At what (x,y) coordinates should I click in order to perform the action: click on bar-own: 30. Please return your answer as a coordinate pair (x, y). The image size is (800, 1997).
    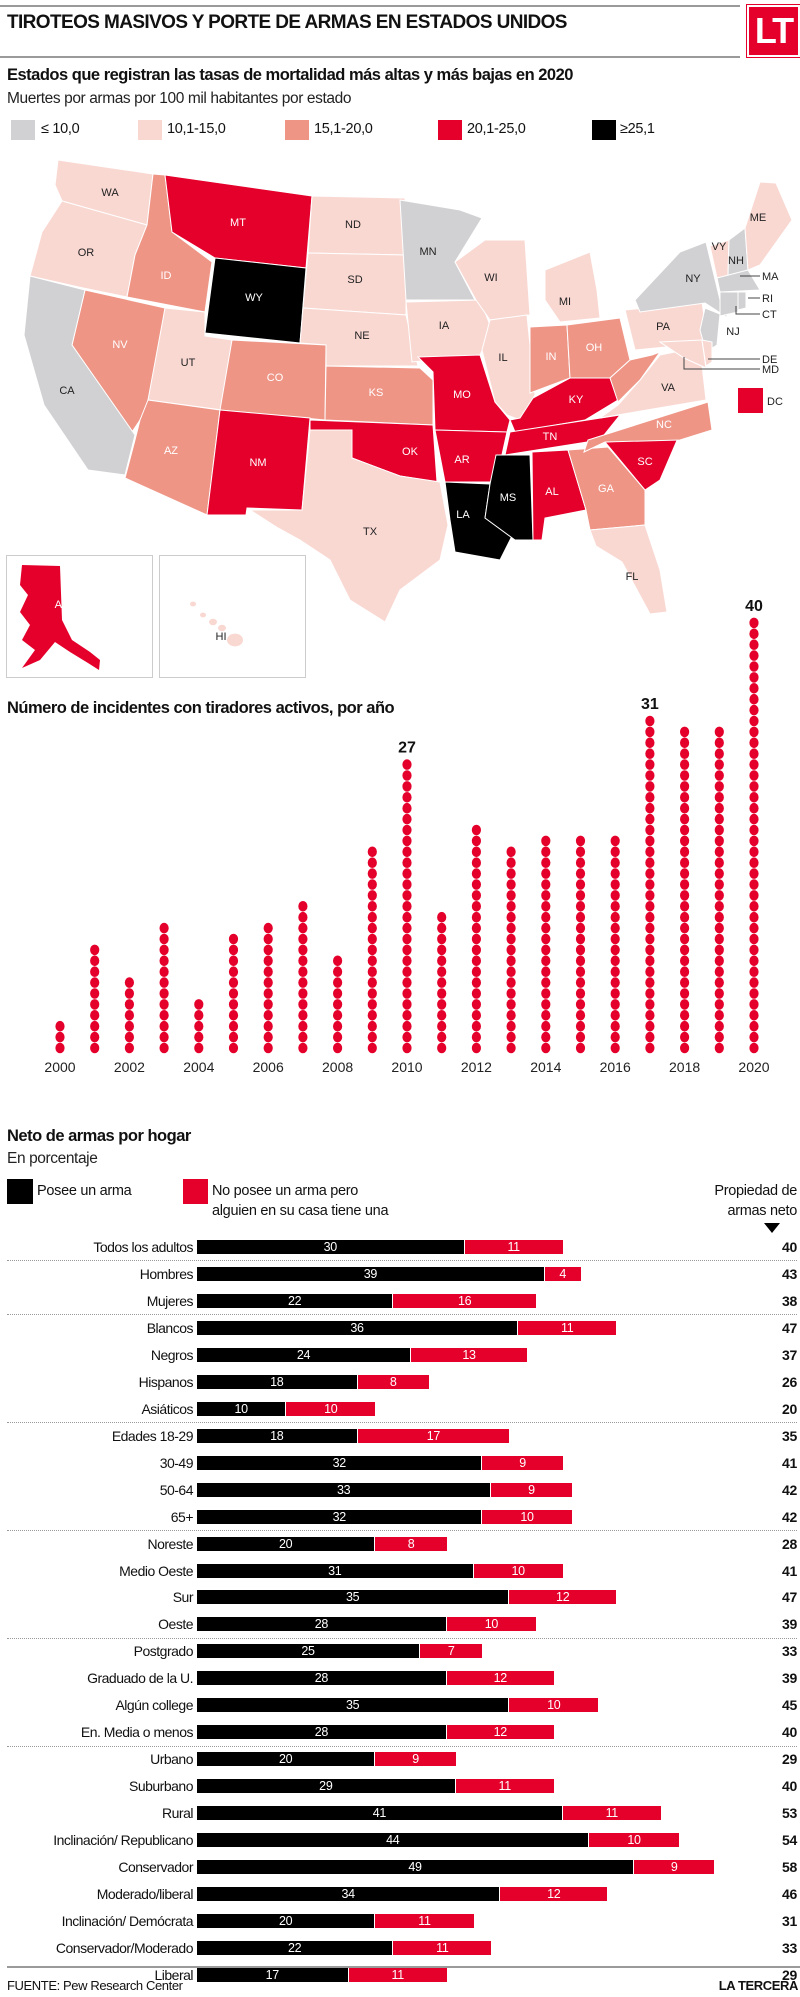
    Looking at the image, I should click on (330, 1247).